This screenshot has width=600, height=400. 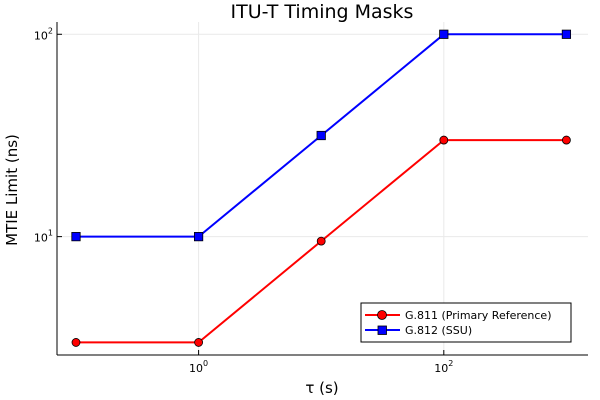 I want to click on x-tick-label-exponent: 2, so click(x=450, y=363).